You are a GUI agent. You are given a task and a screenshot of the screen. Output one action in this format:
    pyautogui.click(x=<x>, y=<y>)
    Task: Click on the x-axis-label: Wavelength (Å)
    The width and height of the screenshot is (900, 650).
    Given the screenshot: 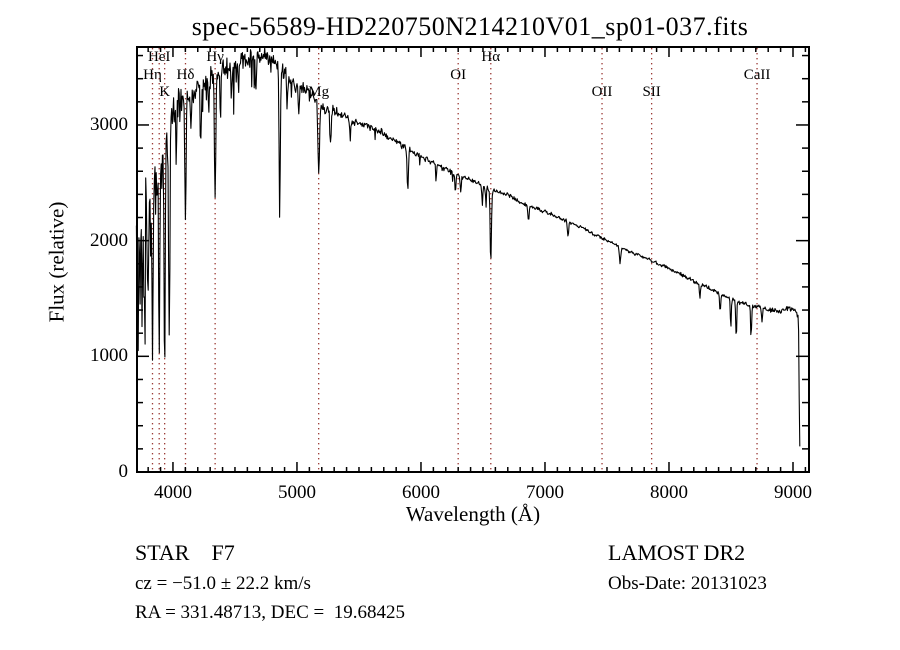 What is the action you would take?
    pyautogui.click(x=473, y=514)
    